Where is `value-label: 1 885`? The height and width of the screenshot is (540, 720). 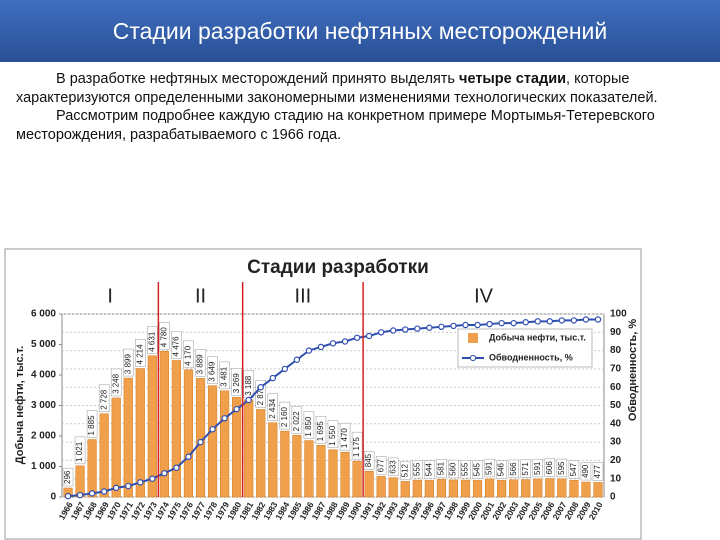
value-label: 1 885 is located at coordinates (91, 425).